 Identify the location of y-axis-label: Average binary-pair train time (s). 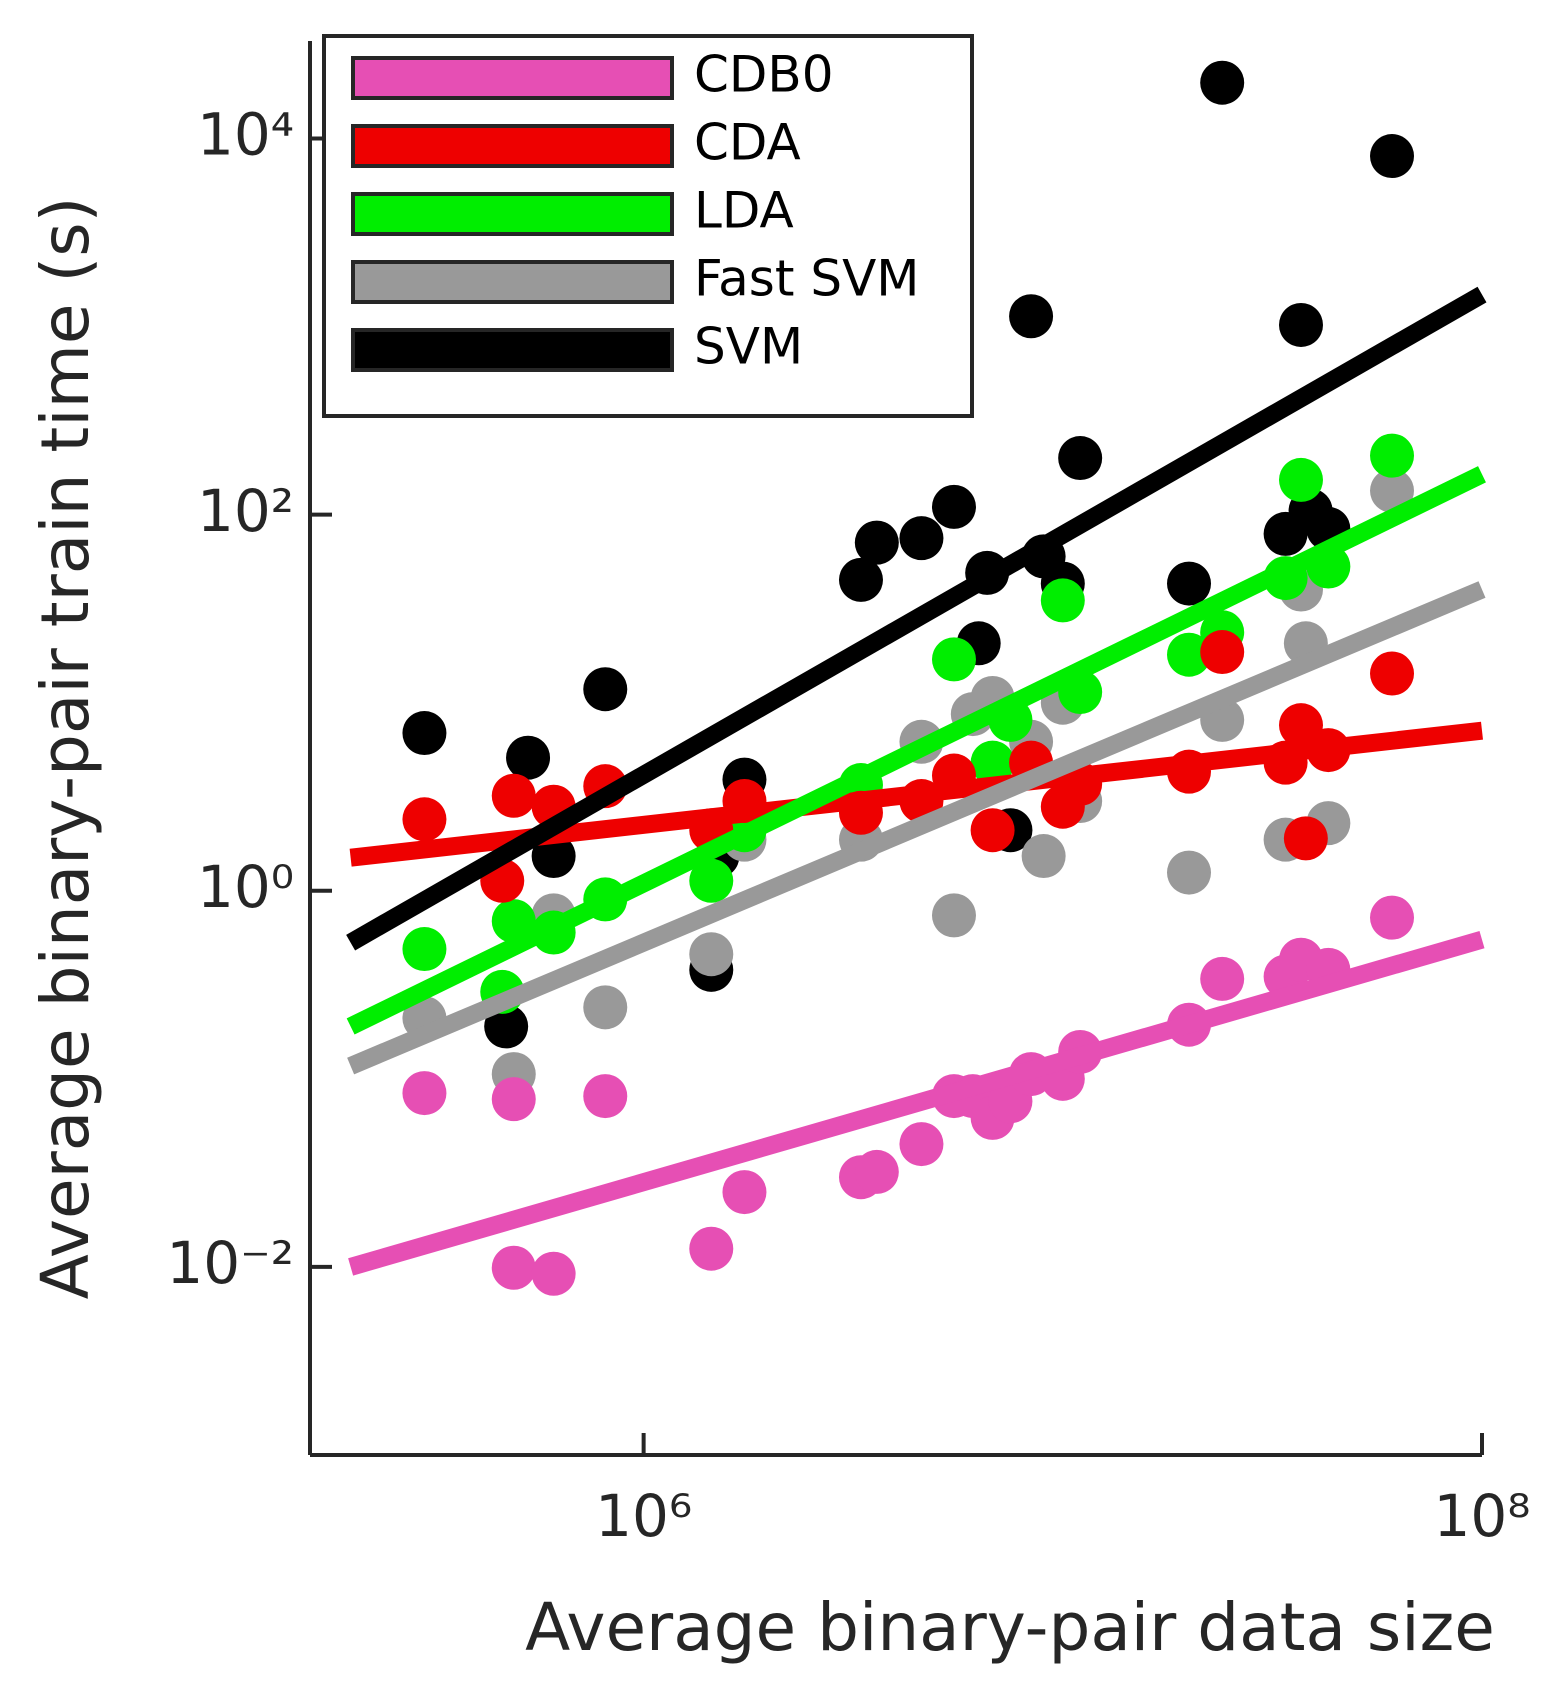
(65, 748).